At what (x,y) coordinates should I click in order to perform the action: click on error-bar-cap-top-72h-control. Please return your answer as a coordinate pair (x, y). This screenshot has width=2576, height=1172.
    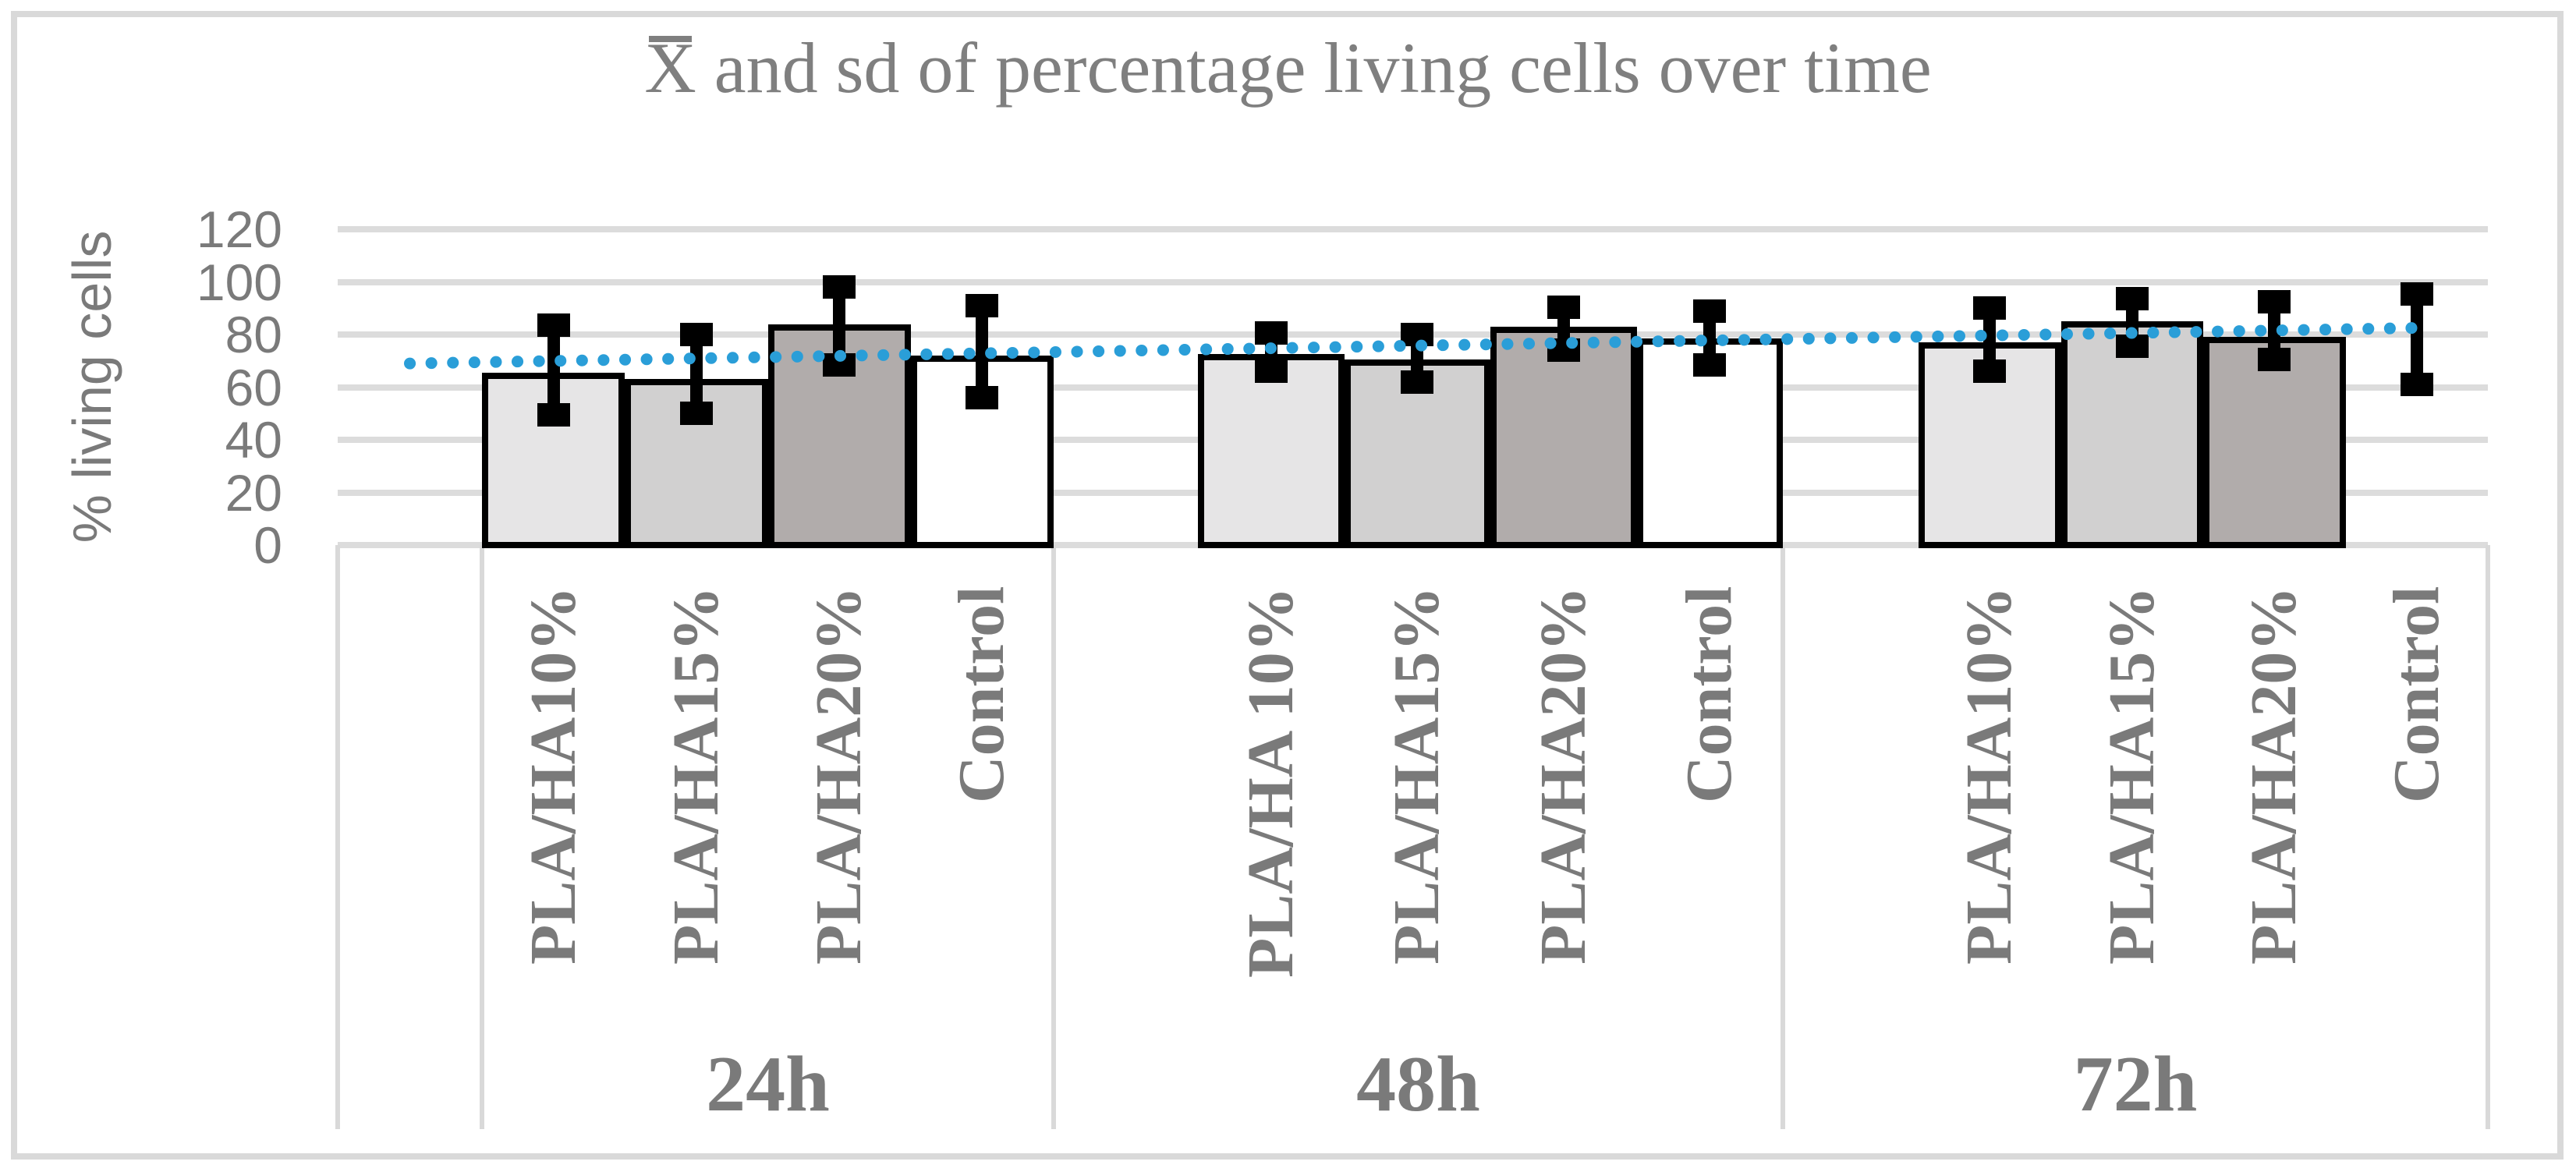
    Looking at the image, I should click on (2417, 293).